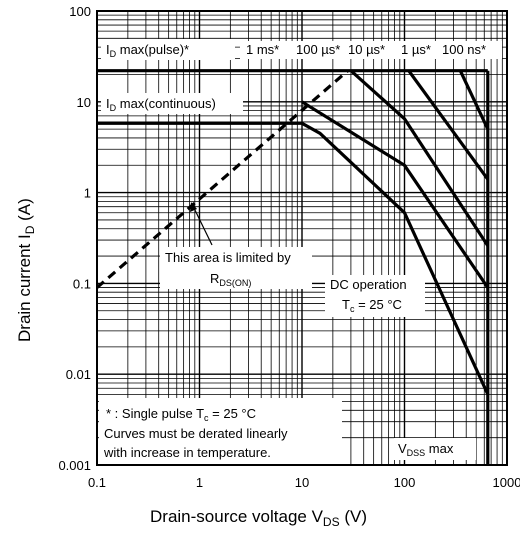 The height and width of the screenshot is (533, 520). I want to click on x-tick-label: 1, so click(199, 482).